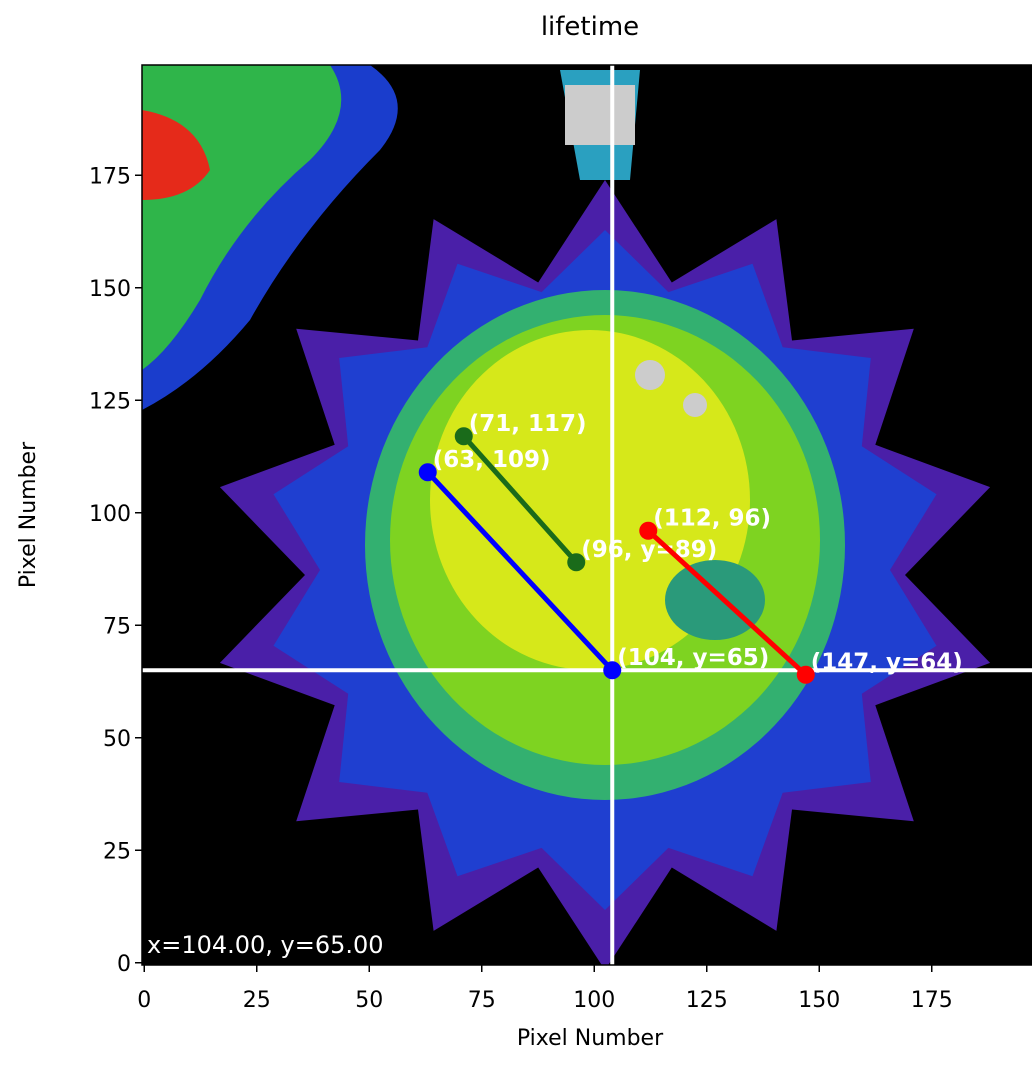  Describe the element at coordinates (110, 289) in the screenshot. I see `y-tick-label: 150` at that location.